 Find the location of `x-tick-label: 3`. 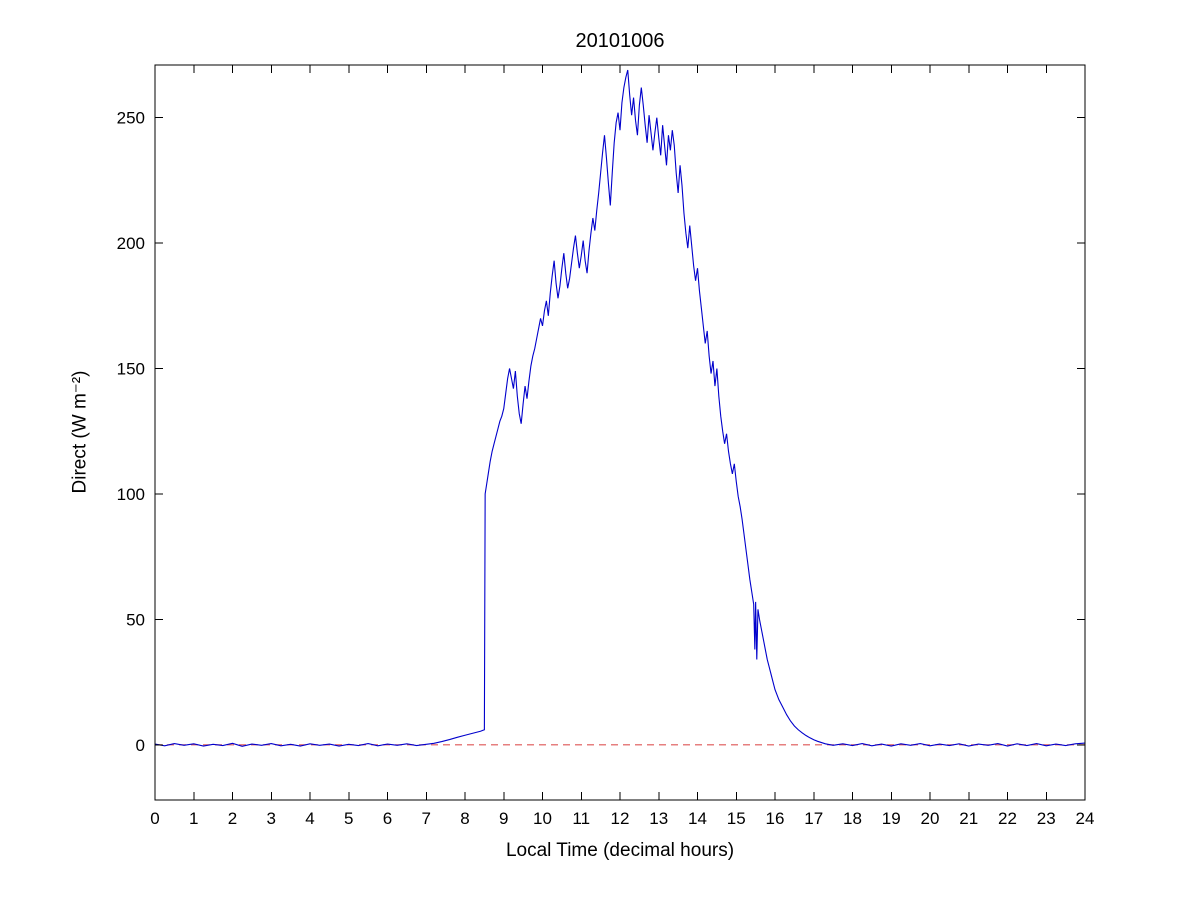

x-tick-label: 3 is located at coordinates (271, 818).